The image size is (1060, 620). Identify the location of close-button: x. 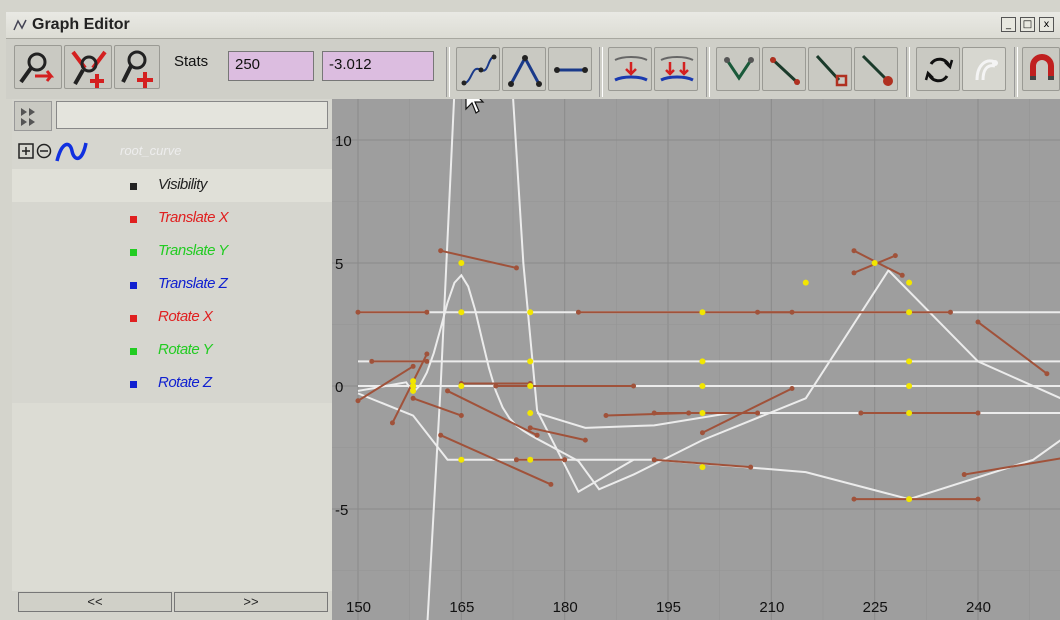
(1046, 24).